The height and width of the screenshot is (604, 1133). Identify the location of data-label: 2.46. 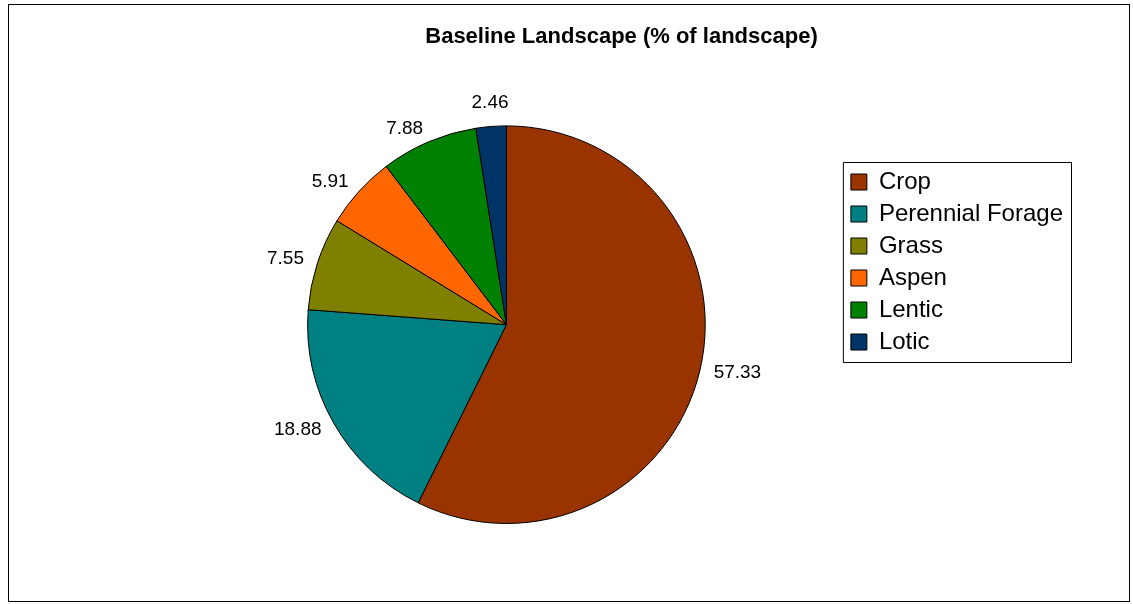
(490, 101).